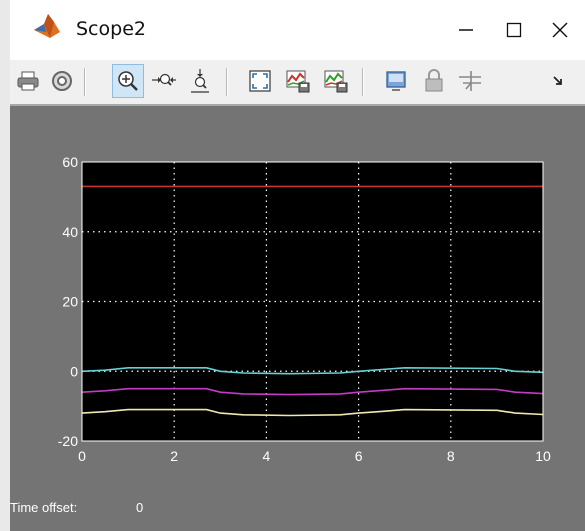 Image resolution: width=585 pixels, height=531 pixels. Describe the element at coordinates (68, 441) in the screenshot. I see `y-tick-label: -20` at that location.